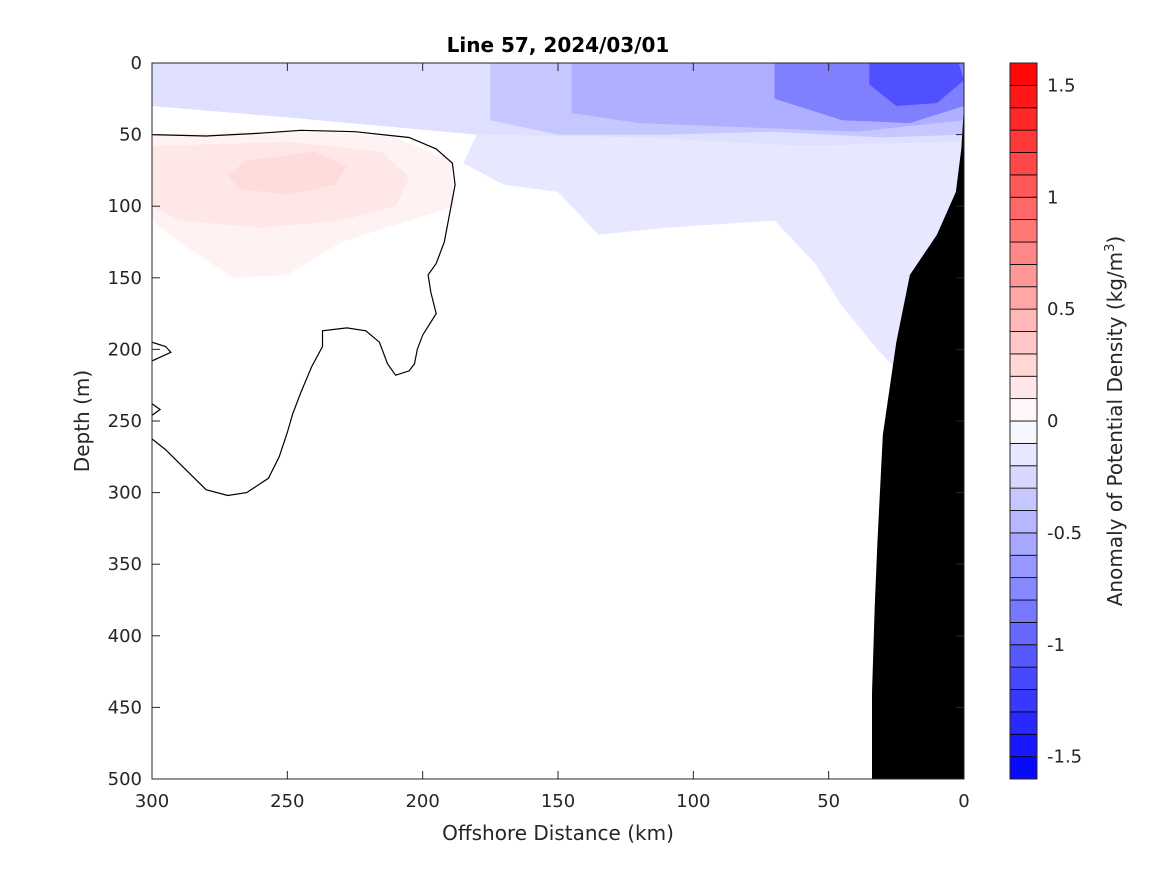 This screenshot has width=1167, height=879. I want to click on colorbar-title-main: Anomaly of Potential Density (kg/m, so click(1115, 429).